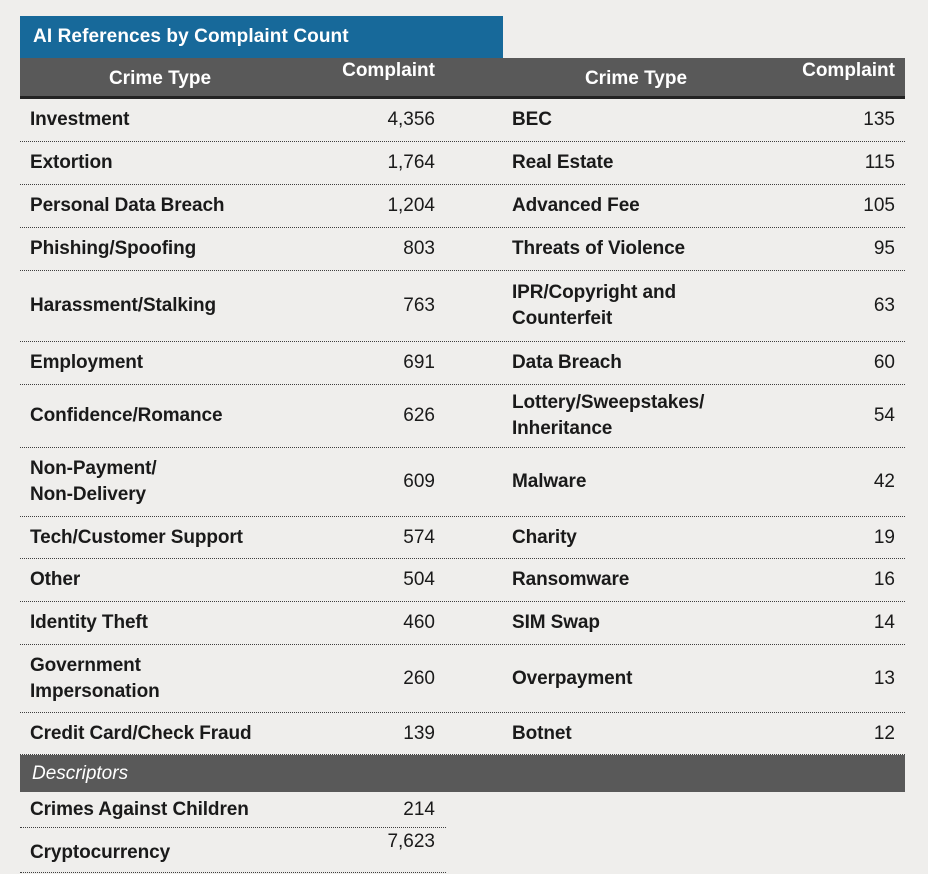  Describe the element at coordinates (544, 537) in the screenshot. I see `crime-type-cell: Charity` at that location.